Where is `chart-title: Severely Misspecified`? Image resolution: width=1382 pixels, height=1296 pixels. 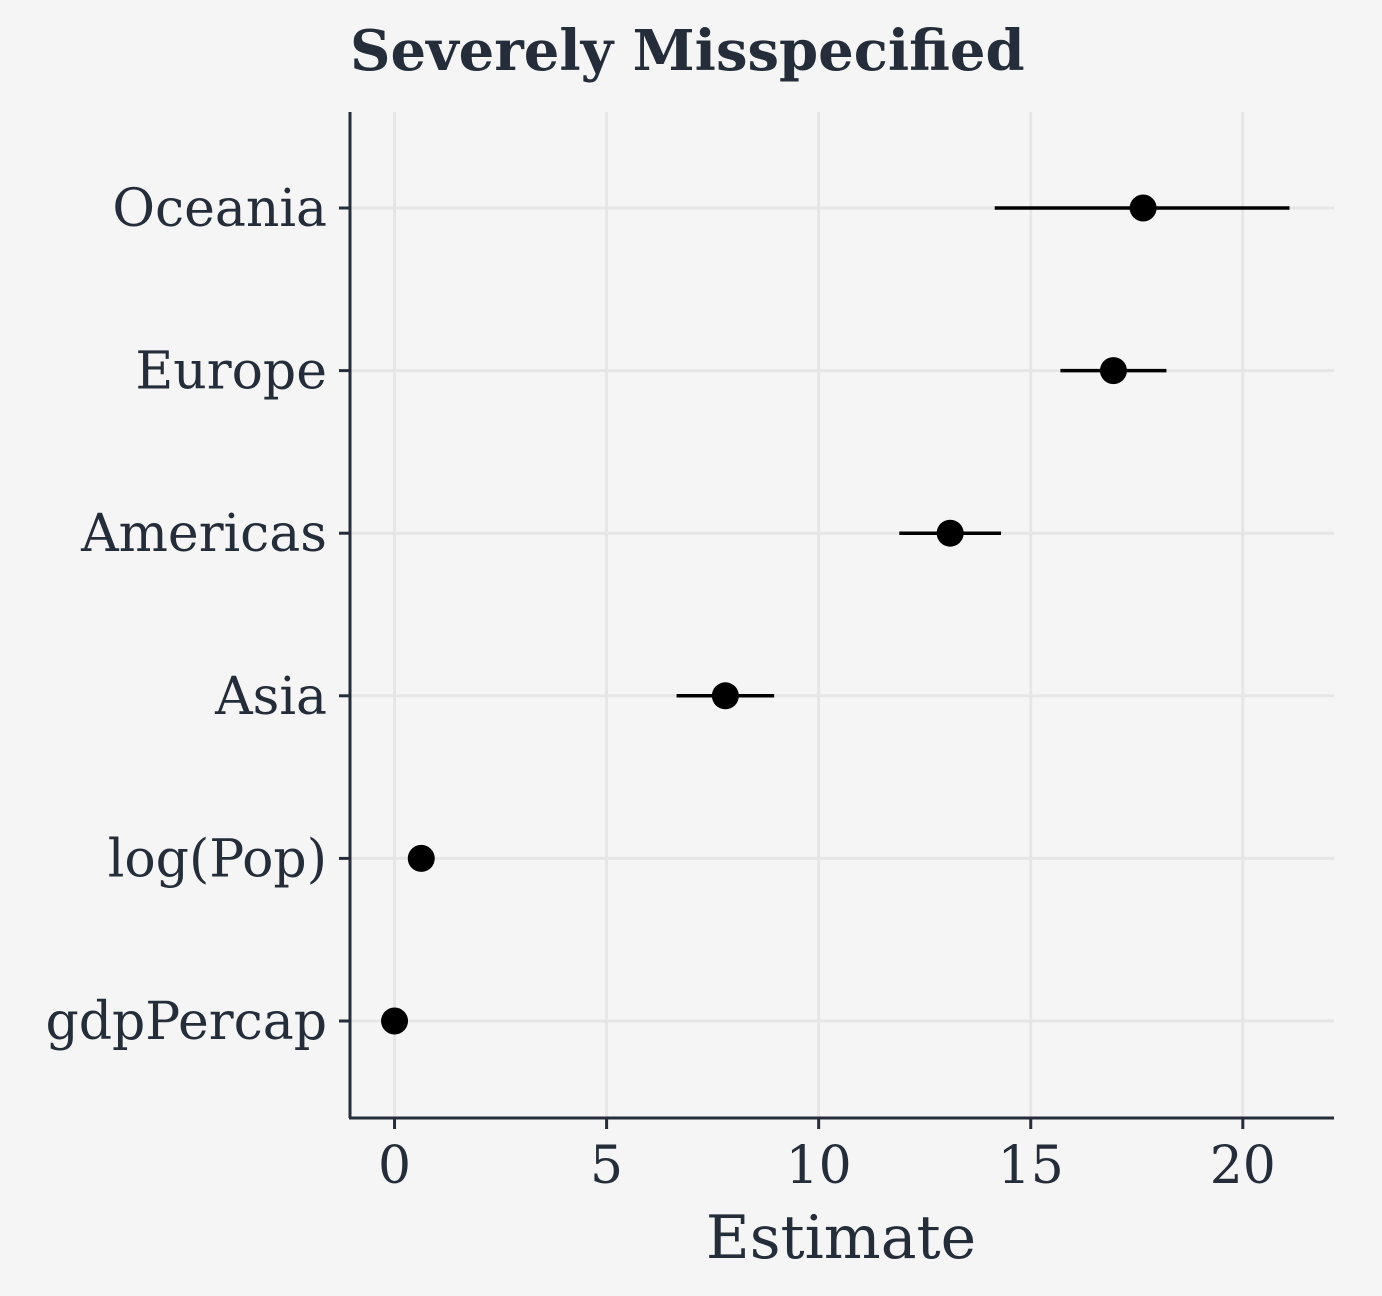
chart-title: Severely Misspecified is located at coordinates (687, 51).